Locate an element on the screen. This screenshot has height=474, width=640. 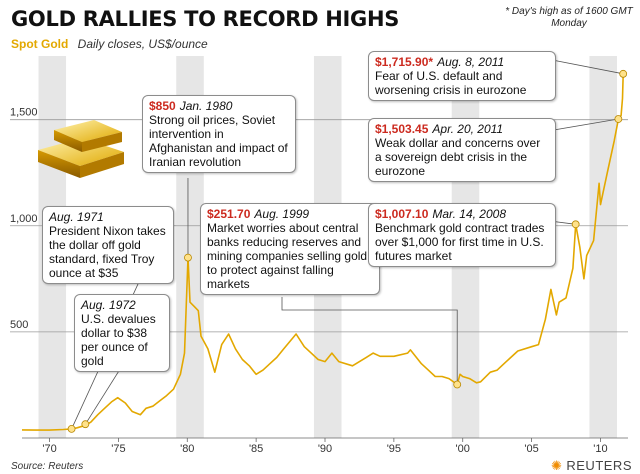
marker-mar2008 is located at coordinates (575, 224).